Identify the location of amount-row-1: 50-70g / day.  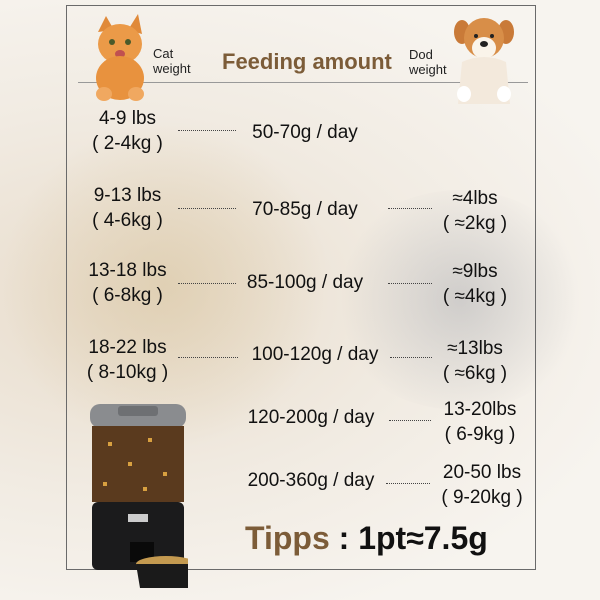
(305, 132).